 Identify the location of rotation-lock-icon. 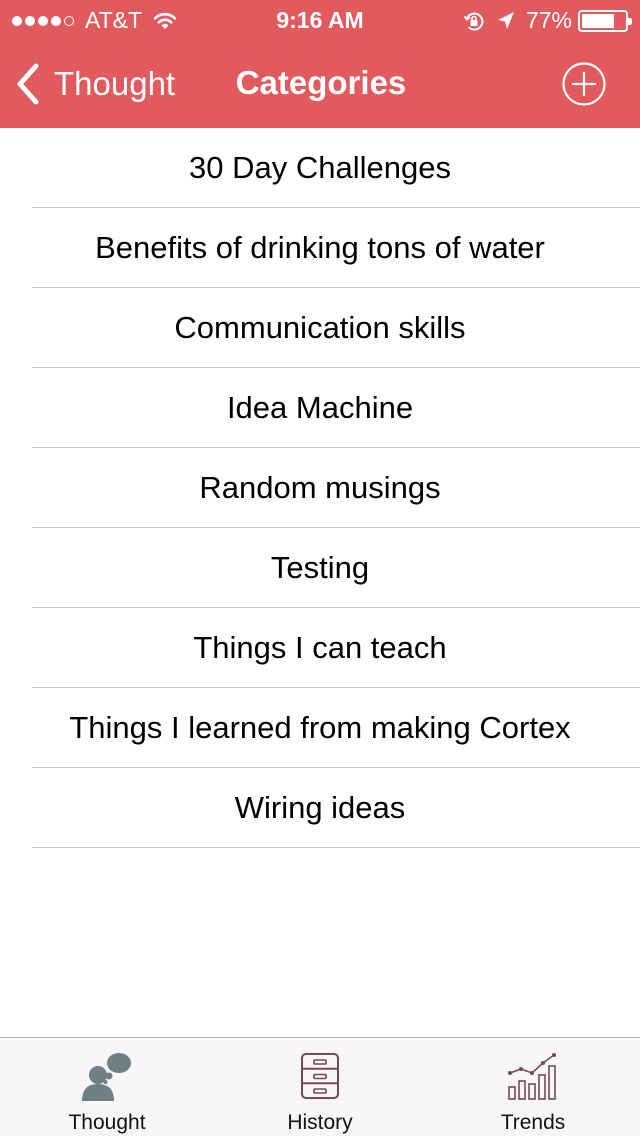
(473, 21).